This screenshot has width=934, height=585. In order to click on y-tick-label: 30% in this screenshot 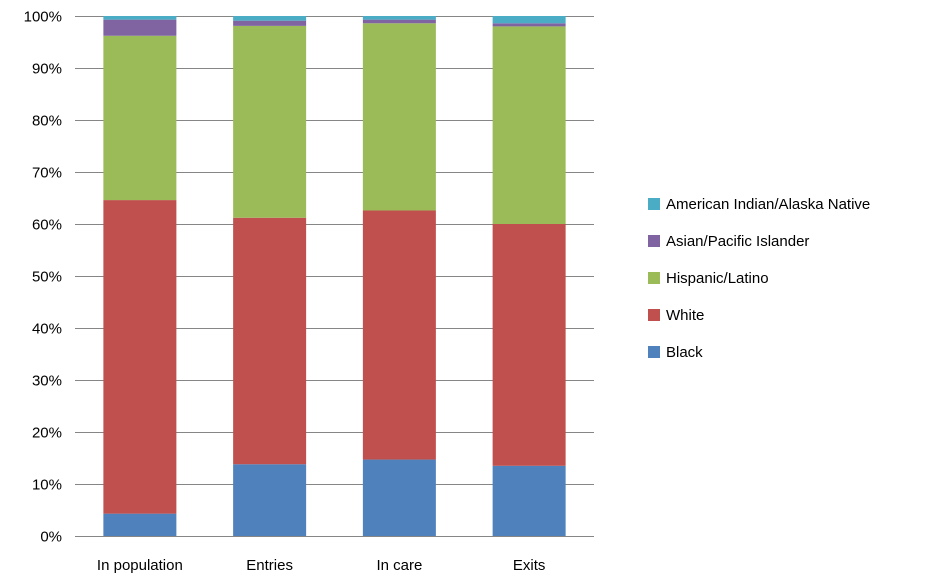, I will do `click(47, 381)`.